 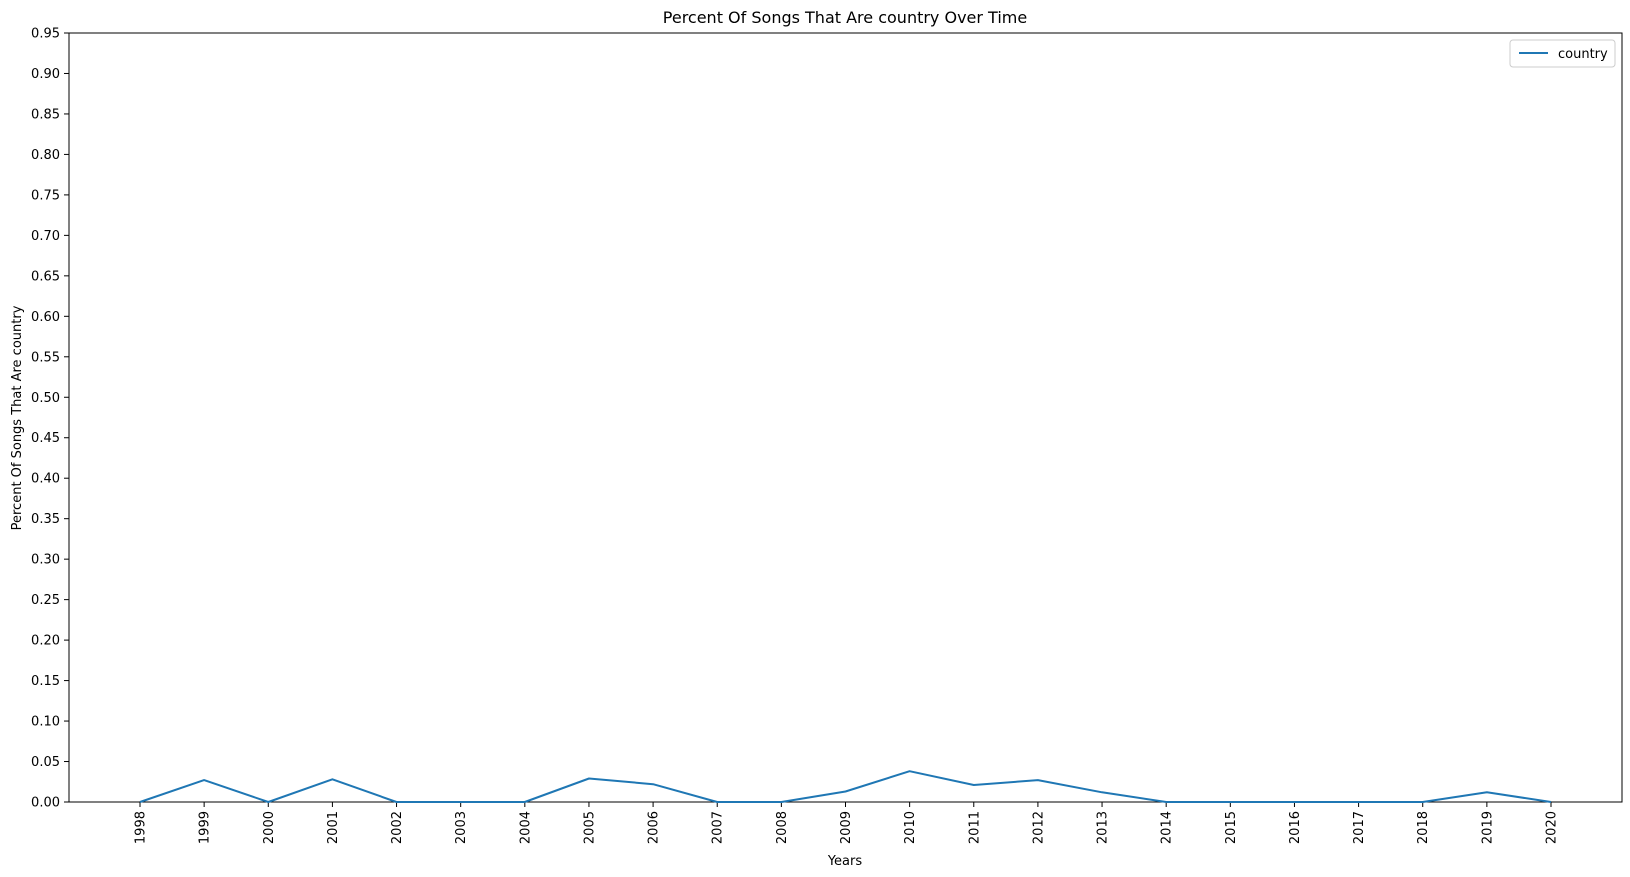 What do you see at coordinates (1423, 827) in the screenshot?
I see `x-tick-label: 2018` at bounding box center [1423, 827].